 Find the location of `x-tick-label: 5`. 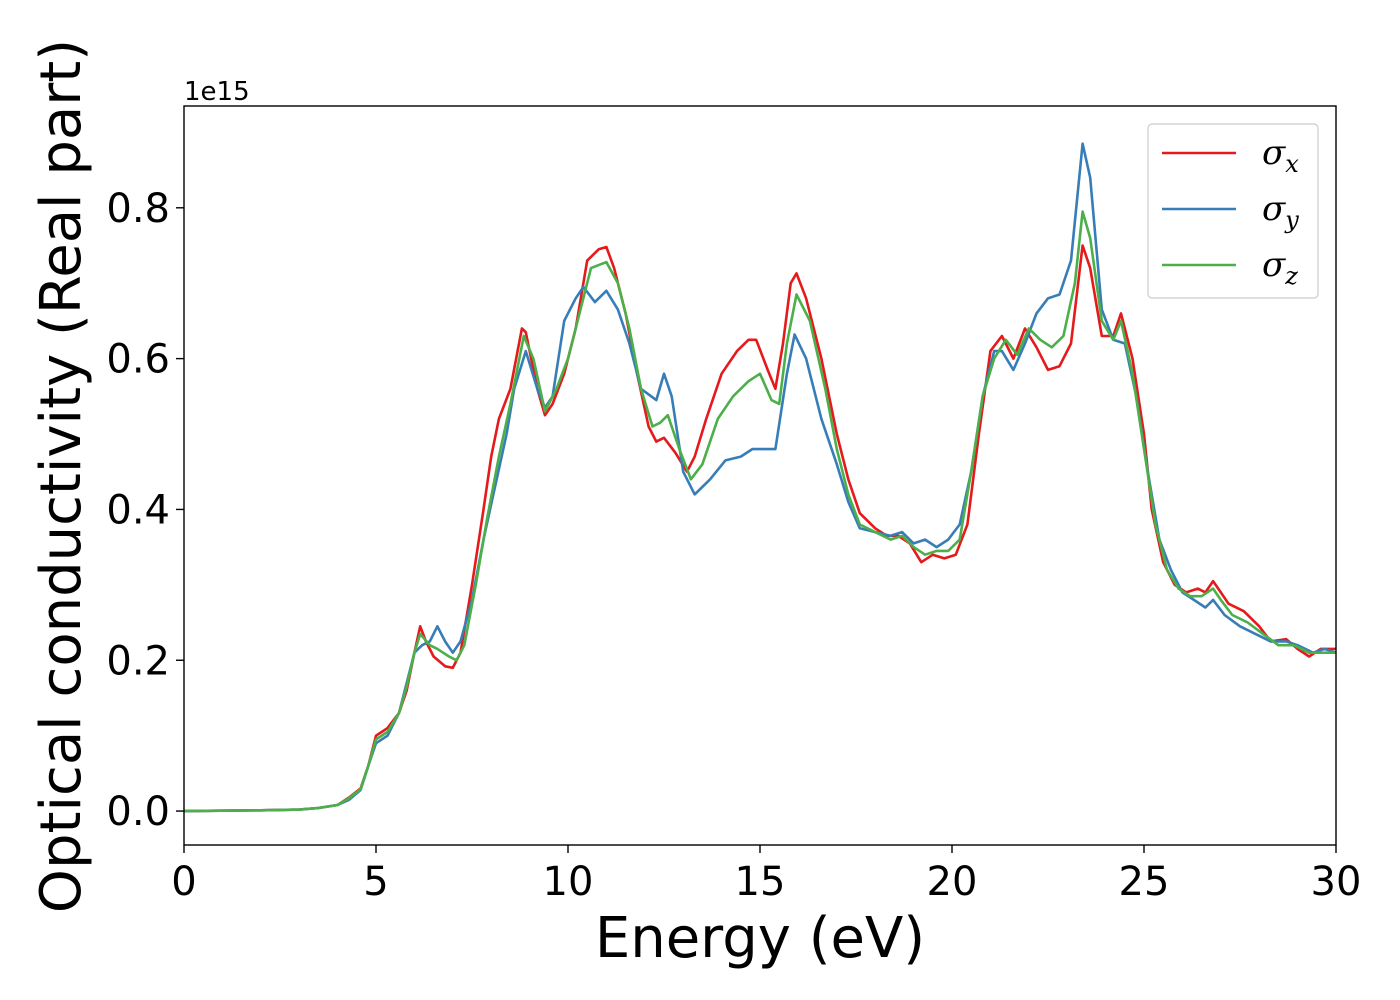

x-tick-label: 5 is located at coordinates (375, 882).